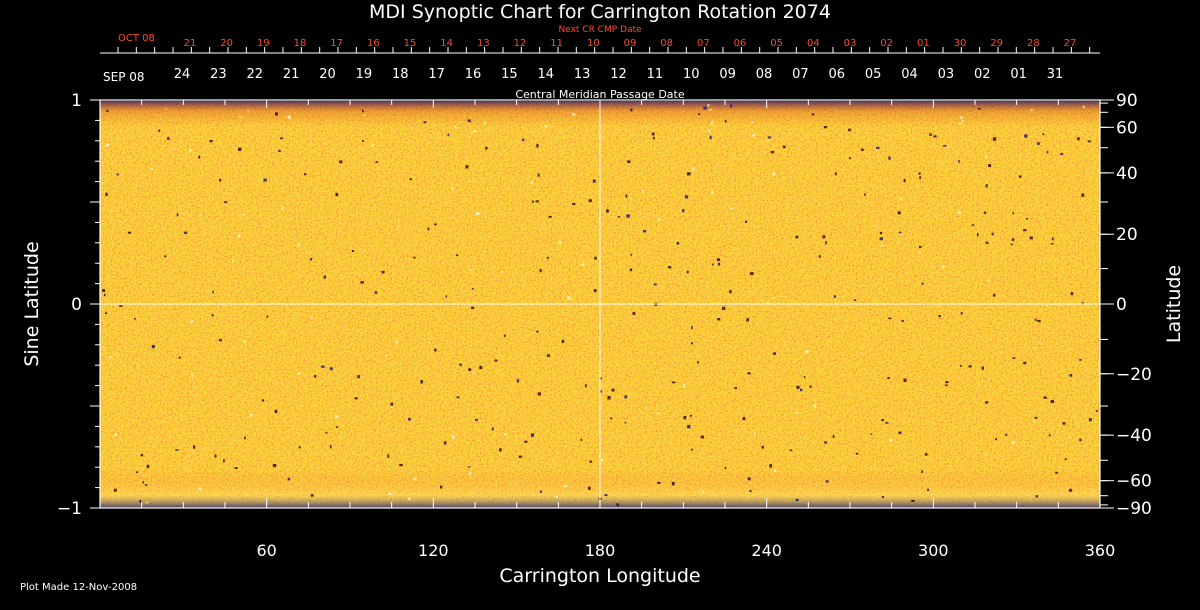 This screenshot has width=1200, height=610. I want to click on next-date-label: 08, so click(666, 43).